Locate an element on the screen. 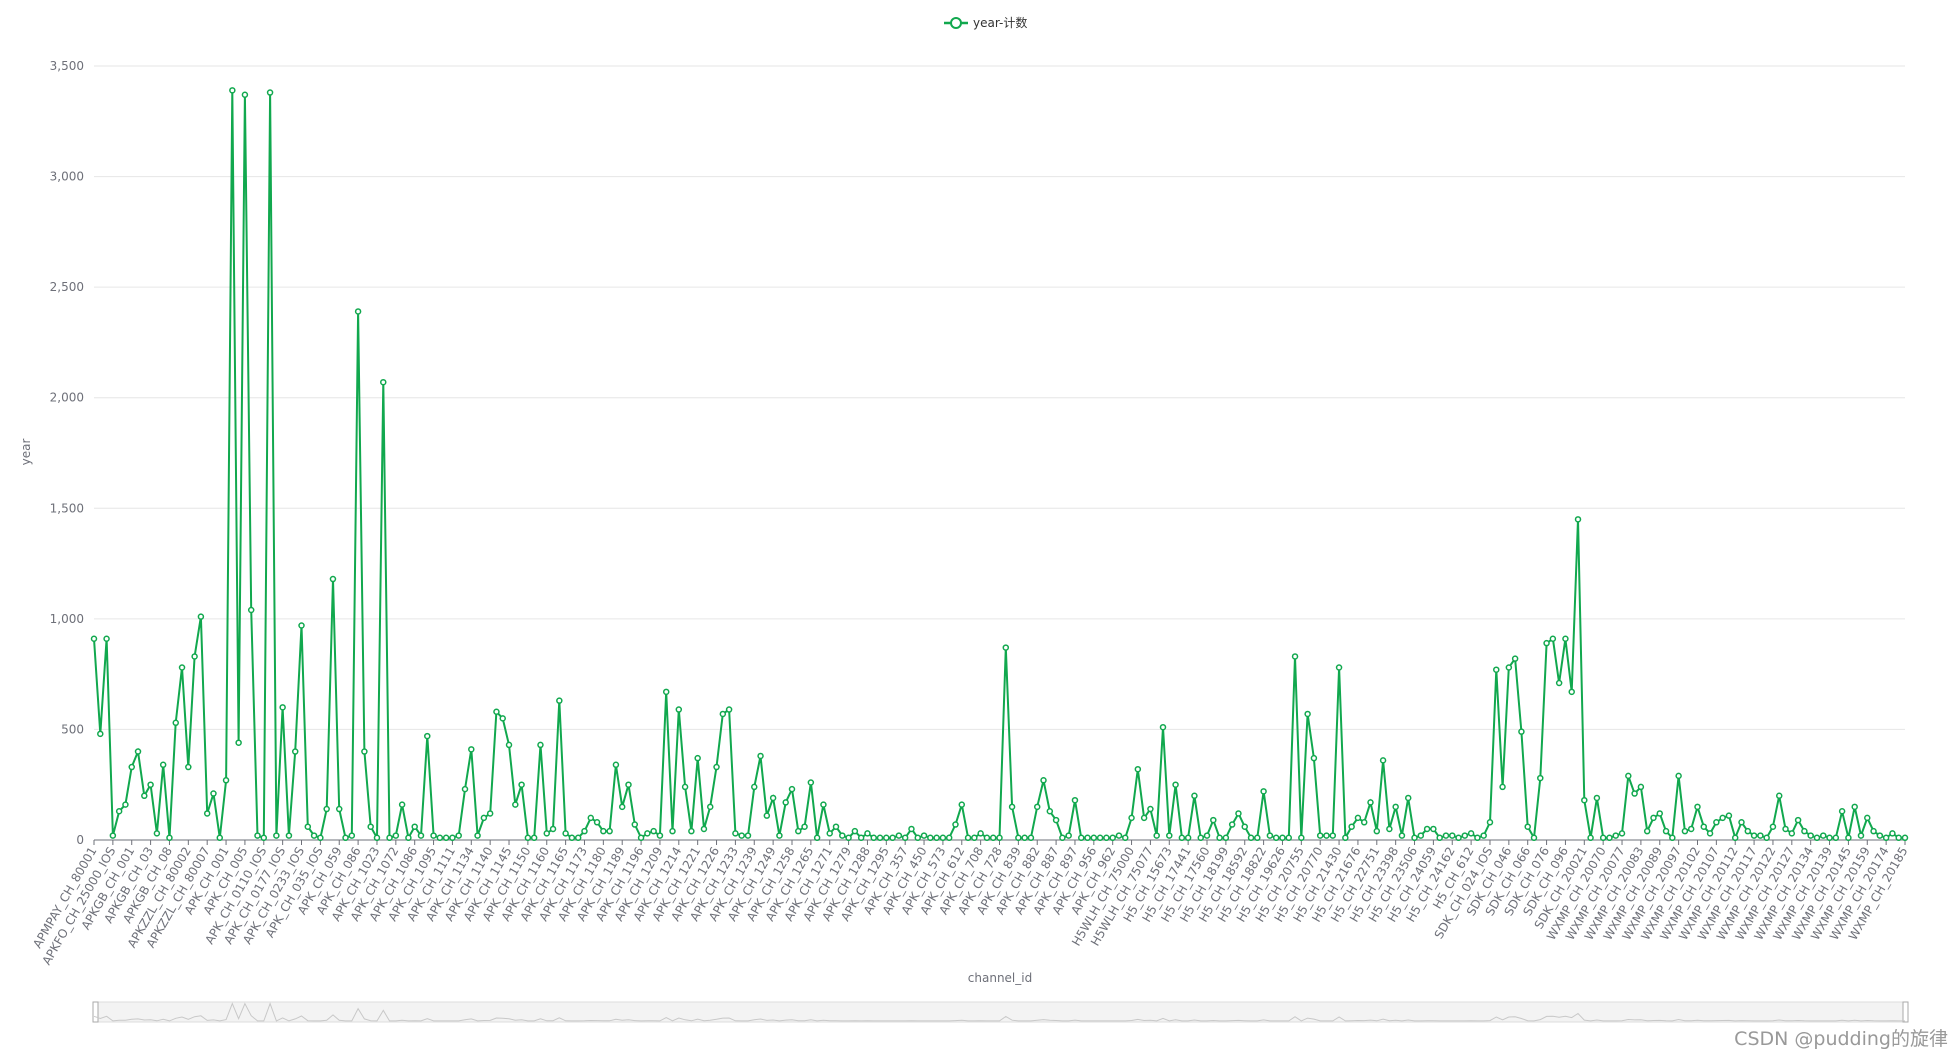 This screenshot has height=1056, width=1954. x-axis-label: channel_id is located at coordinates (1000, 978).